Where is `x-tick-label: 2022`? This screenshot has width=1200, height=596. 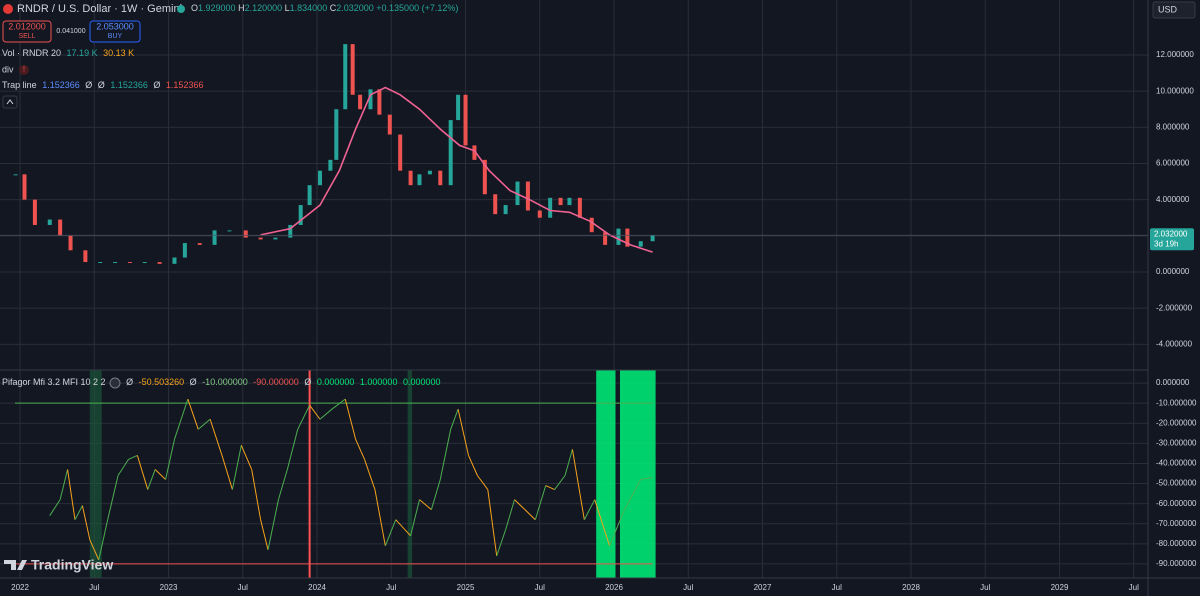 x-tick-label: 2022 is located at coordinates (20, 587).